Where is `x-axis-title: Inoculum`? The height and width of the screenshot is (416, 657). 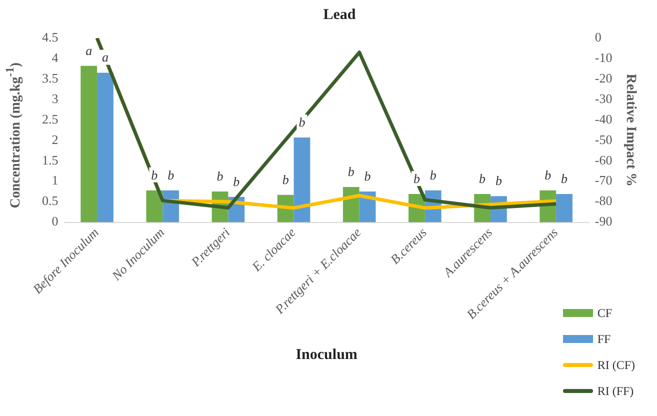
x-axis-title: Inoculum is located at coordinates (327, 354).